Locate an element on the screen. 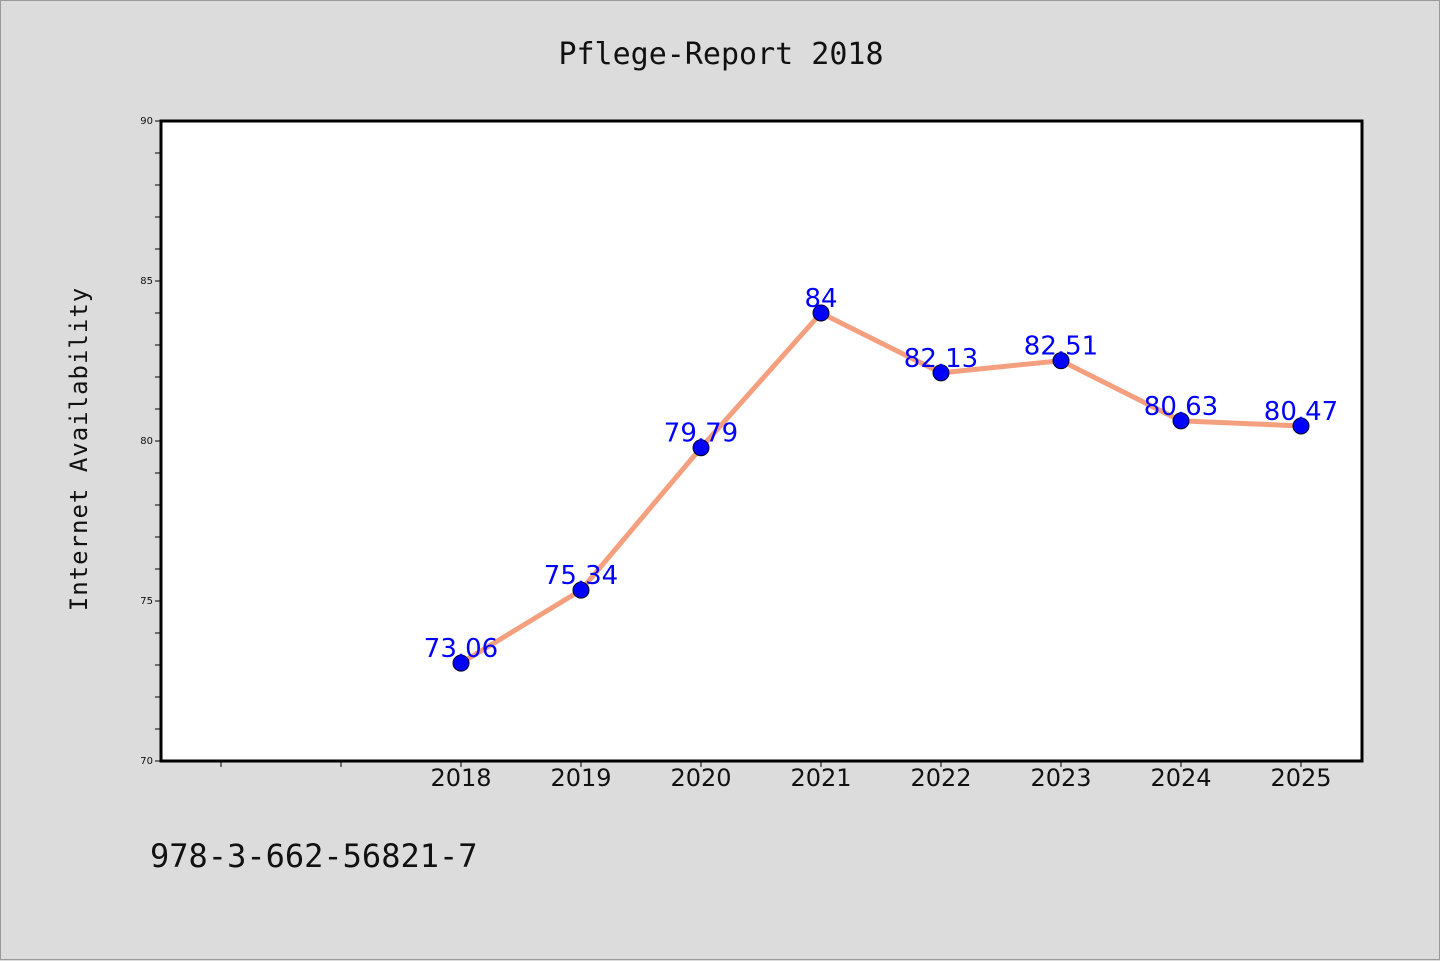 Image resolution: width=1440 pixels, height=961 pixels. x-tick-label: 2024 is located at coordinates (1180, 778).